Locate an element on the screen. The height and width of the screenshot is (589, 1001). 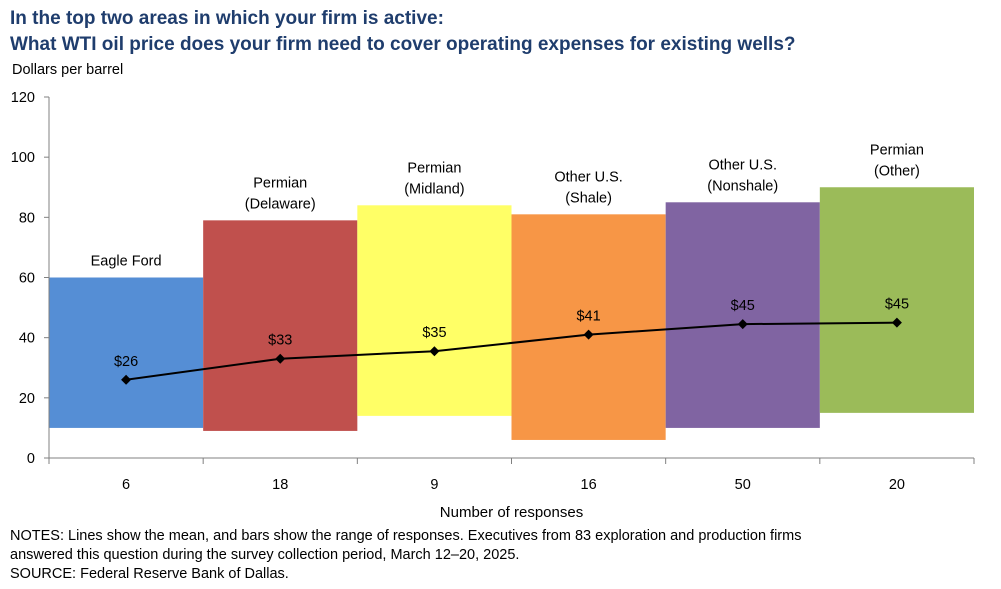
mean-label-2: $35 is located at coordinates (434, 333).